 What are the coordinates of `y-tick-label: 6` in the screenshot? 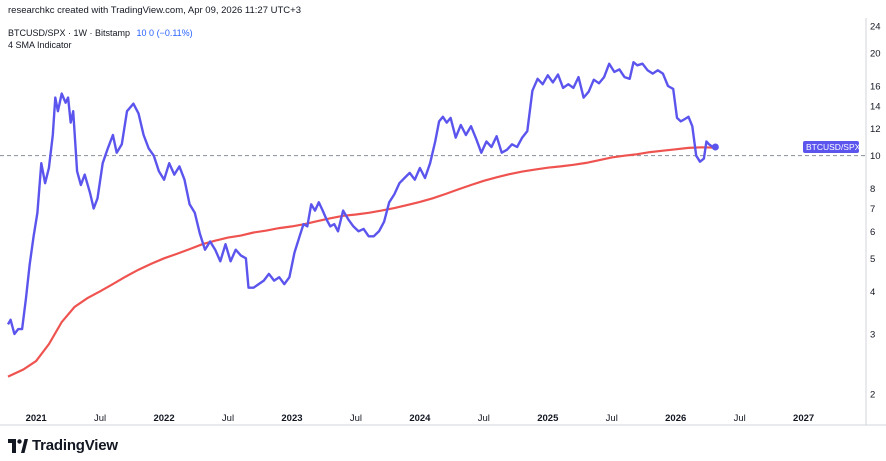 It's located at (872, 232).